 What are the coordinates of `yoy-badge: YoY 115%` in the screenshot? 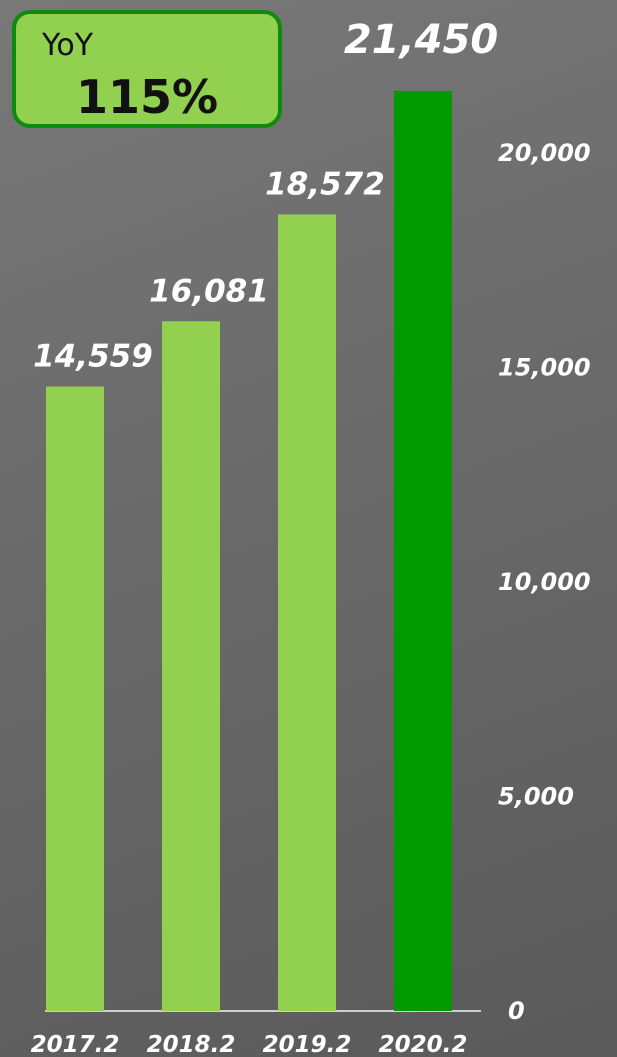 It's located at (147, 69).